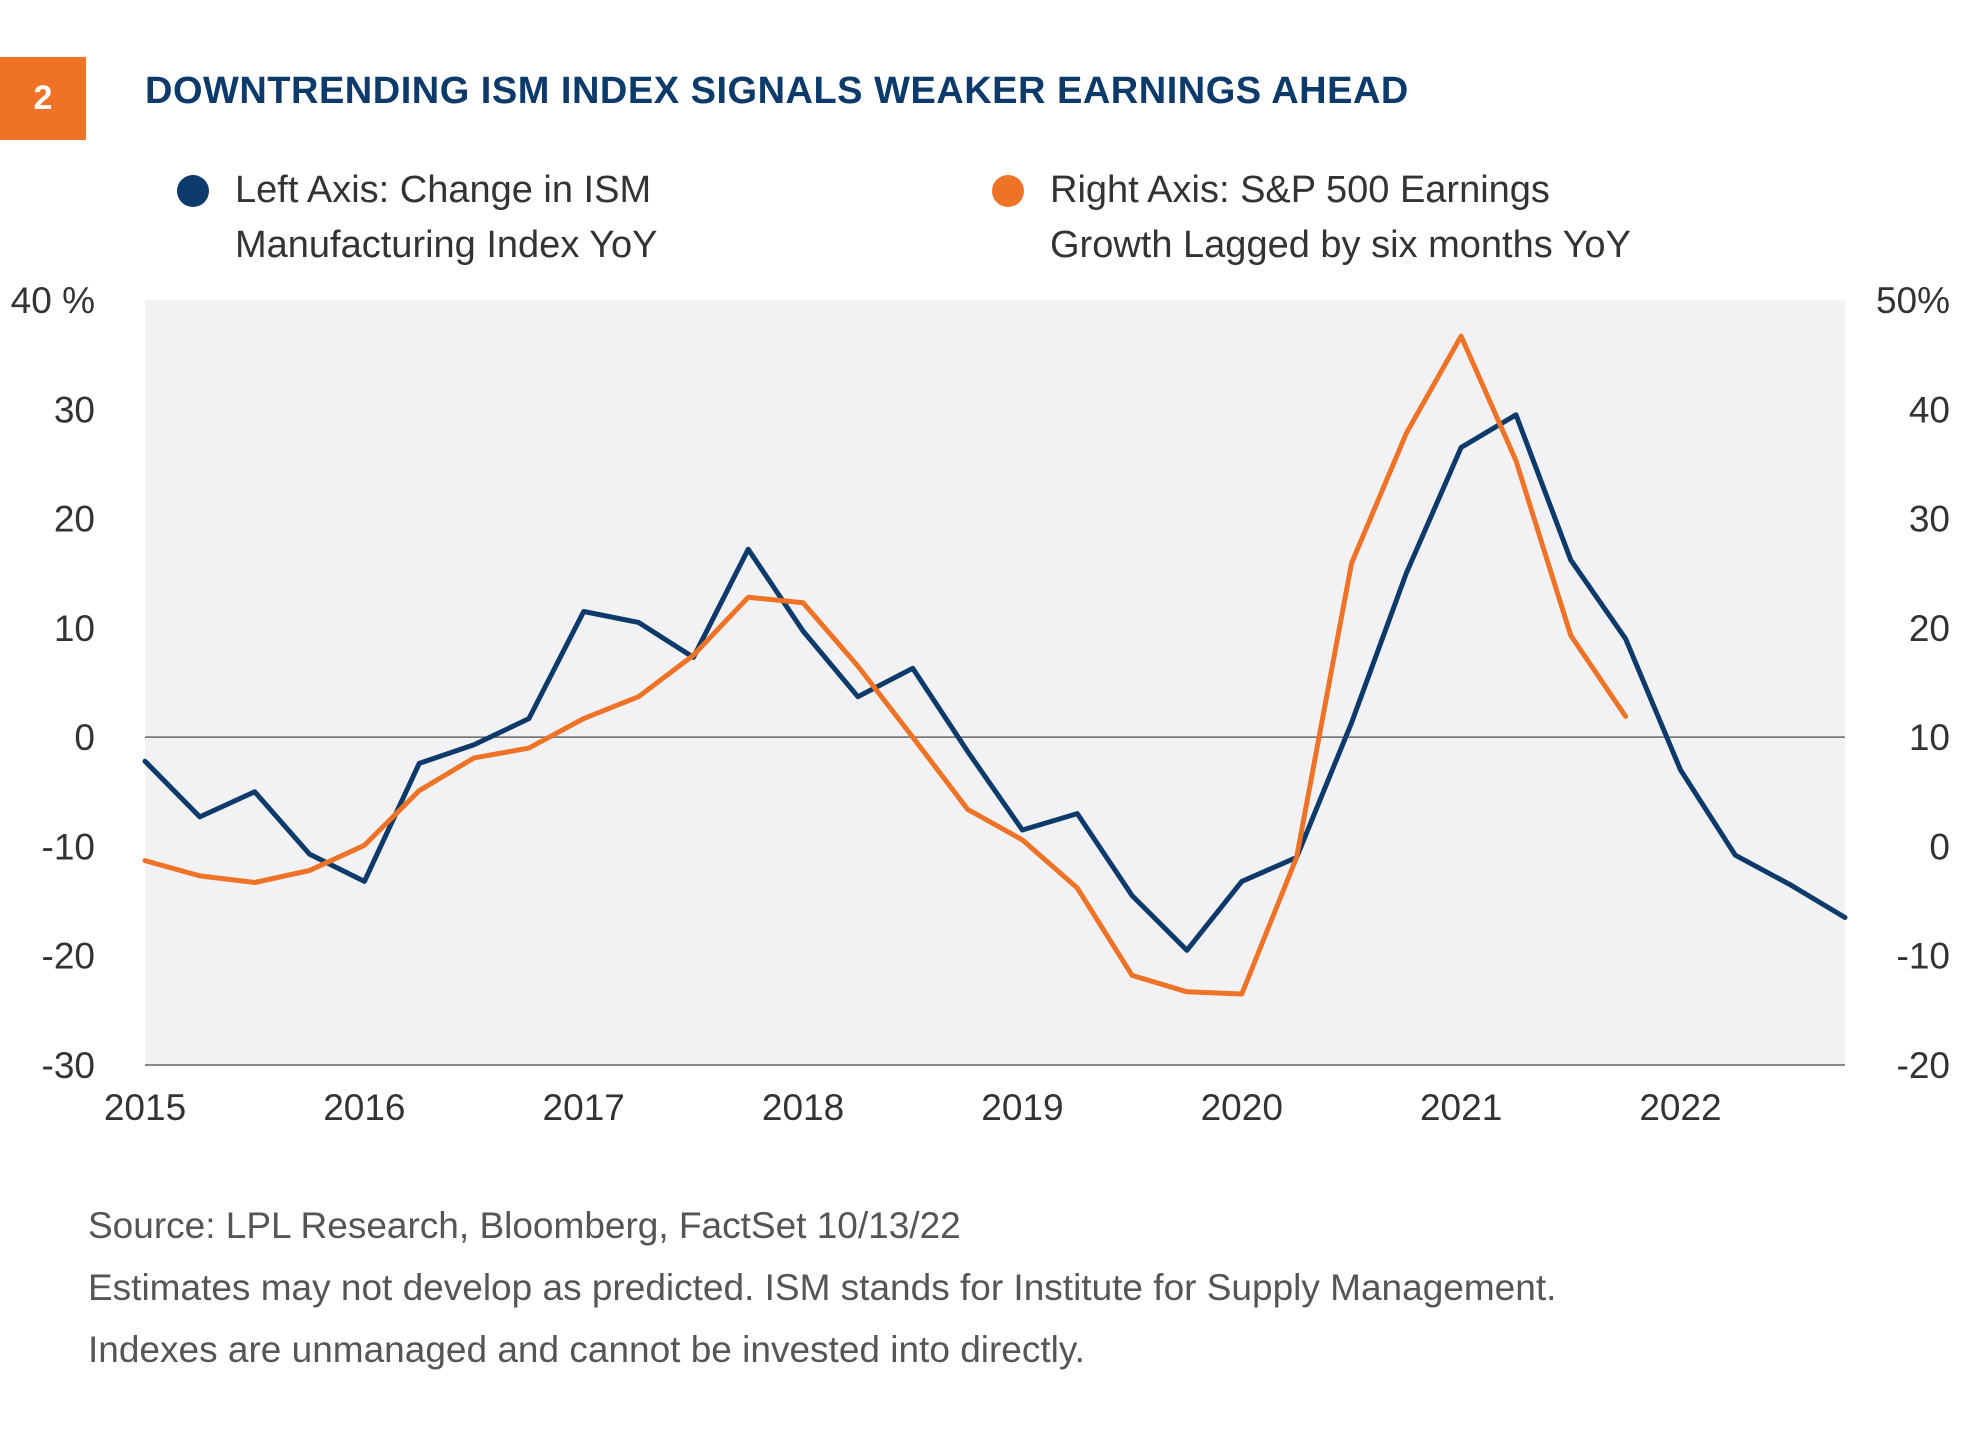 The height and width of the screenshot is (1434, 1981). Describe the element at coordinates (803, 1107) in the screenshot. I see `x-axis-tick-label: 2018` at that location.